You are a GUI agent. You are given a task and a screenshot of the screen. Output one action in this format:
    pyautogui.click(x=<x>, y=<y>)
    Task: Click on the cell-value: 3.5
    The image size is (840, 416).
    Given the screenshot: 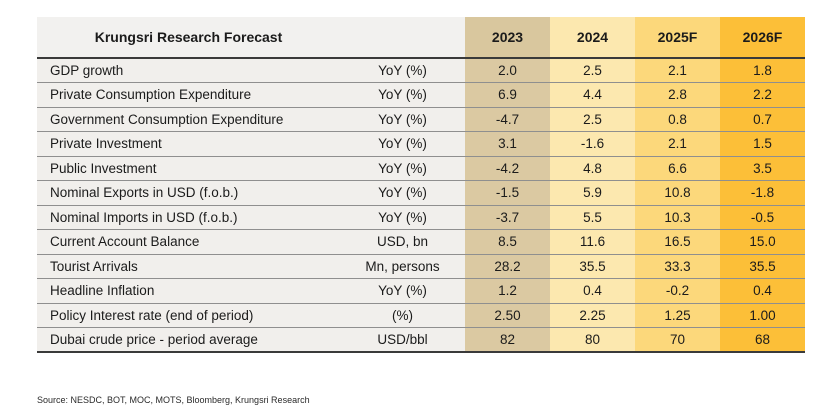 What is the action you would take?
    pyautogui.click(x=762, y=168)
    